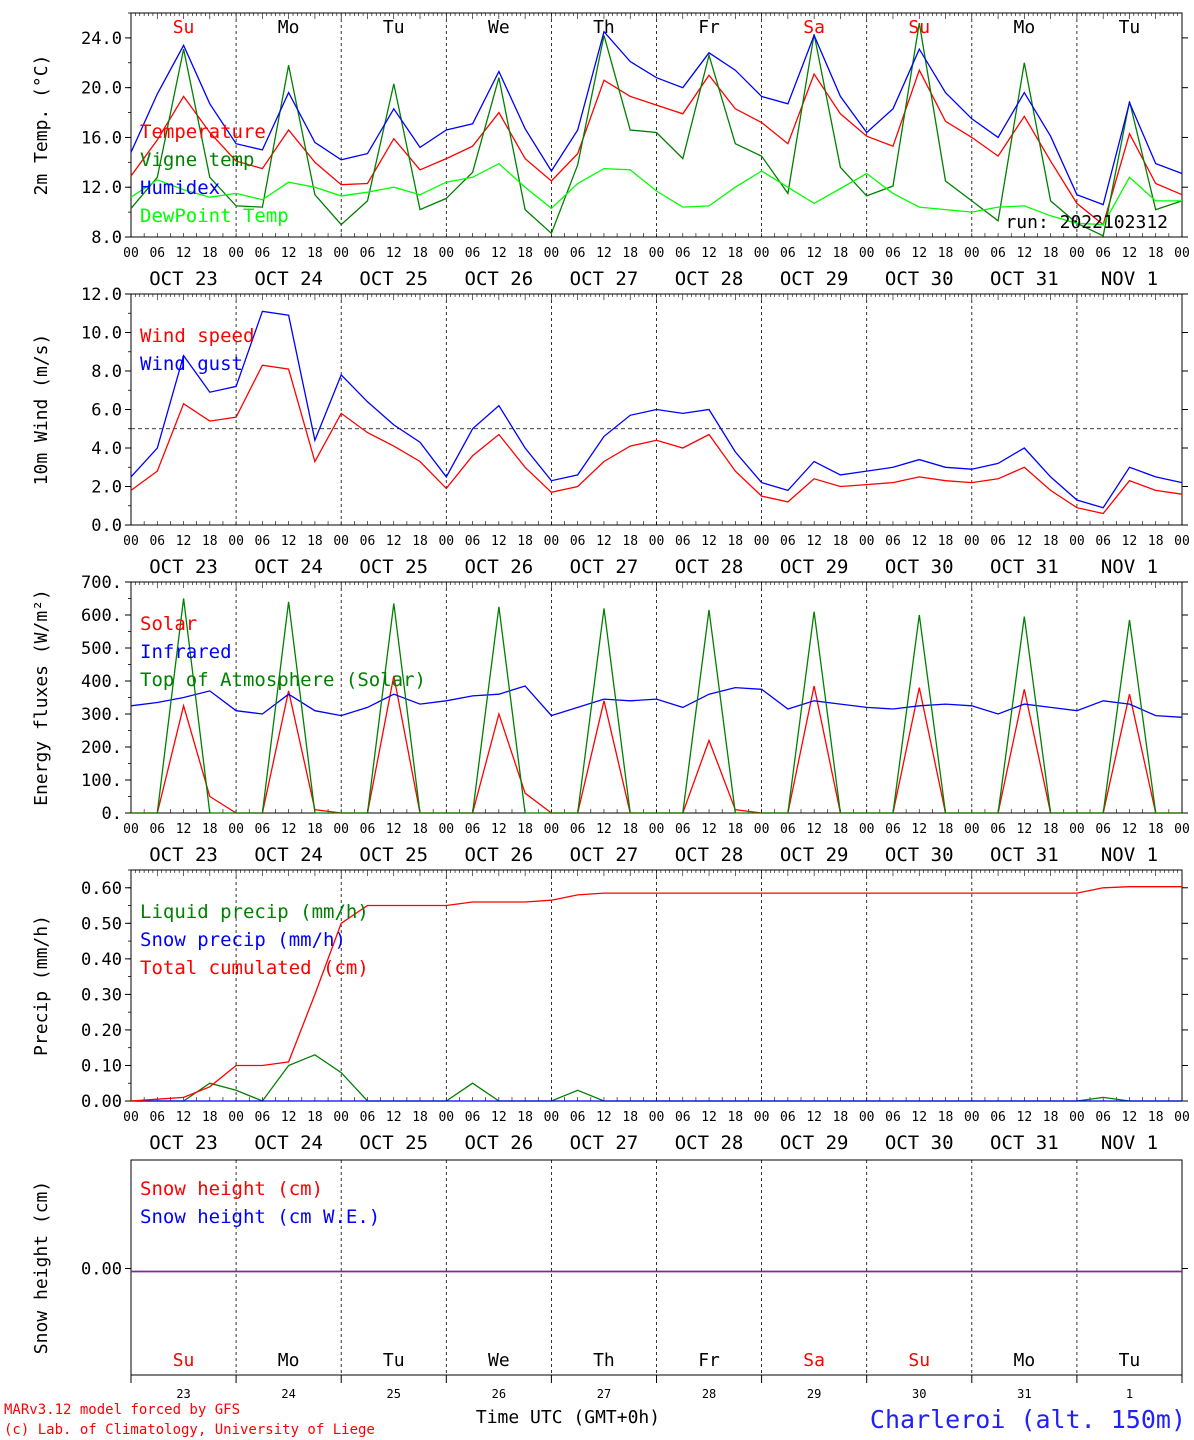 Image resolution: width=1194 pixels, height=1440 pixels. What do you see at coordinates (604, 1143) in the screenshot?
I see `date-label: OCT 27` at bounding box center [604, 1143].